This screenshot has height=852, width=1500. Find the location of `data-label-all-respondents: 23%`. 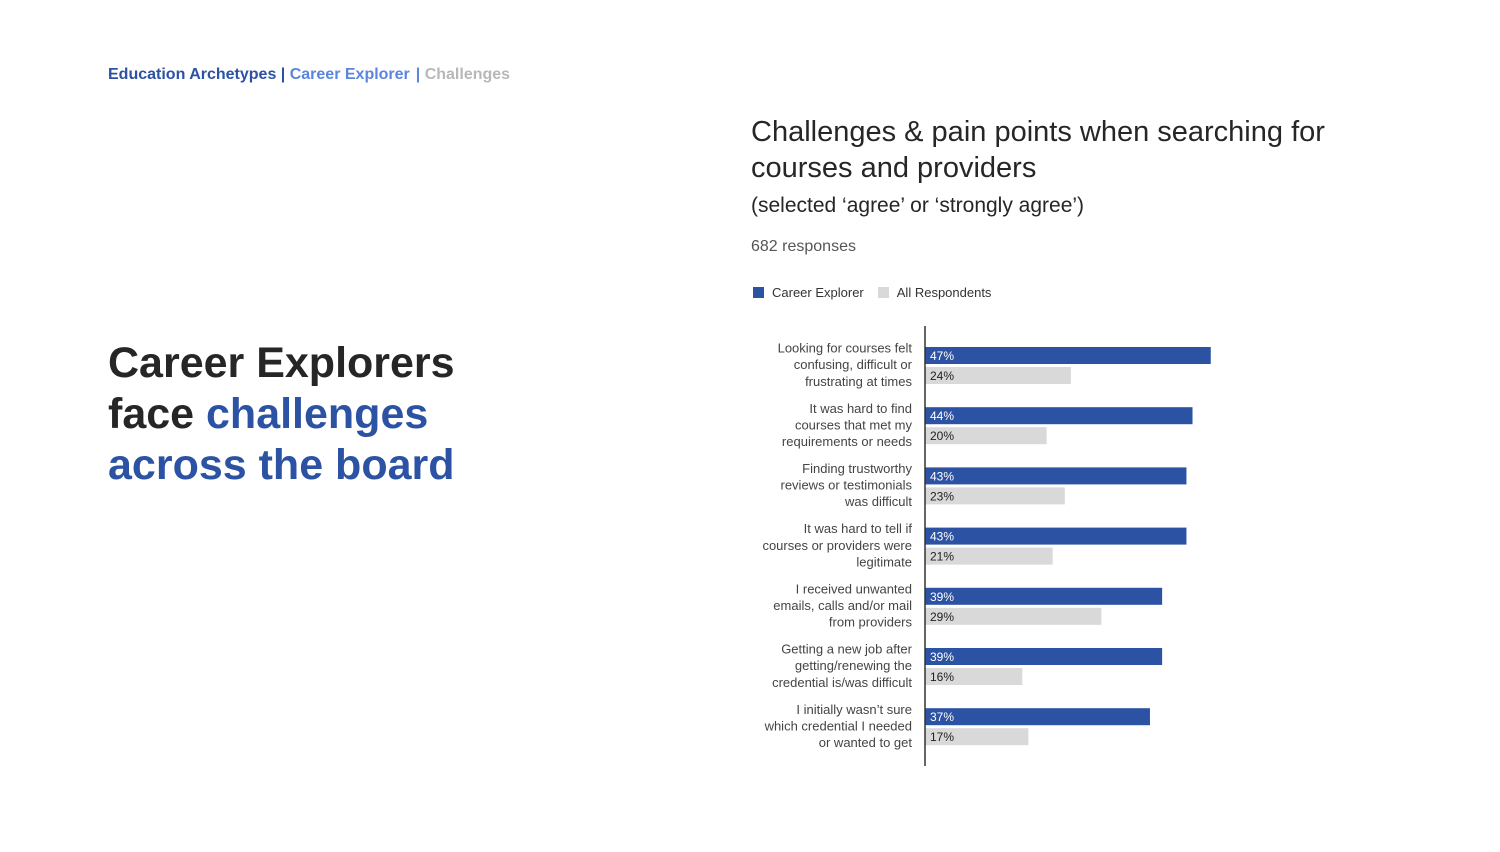

data-label-all-respondents: 23% is located at coordinates (942, 496).